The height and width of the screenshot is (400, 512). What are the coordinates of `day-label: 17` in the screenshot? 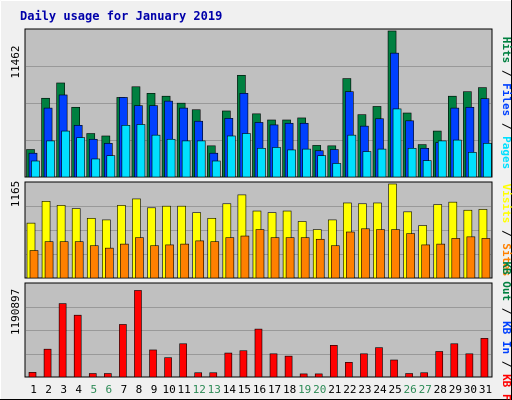 It's located at (274, 389).